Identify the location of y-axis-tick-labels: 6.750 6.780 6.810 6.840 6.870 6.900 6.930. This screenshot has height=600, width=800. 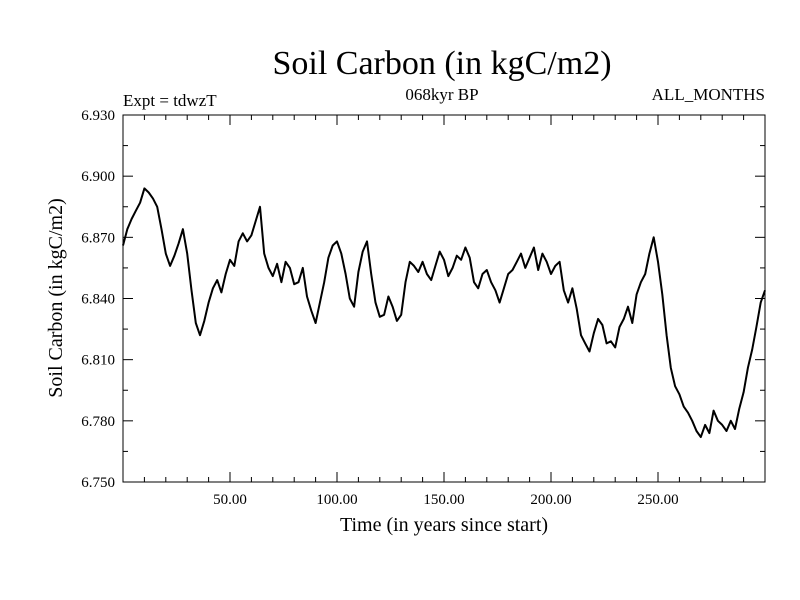
(98, 299).